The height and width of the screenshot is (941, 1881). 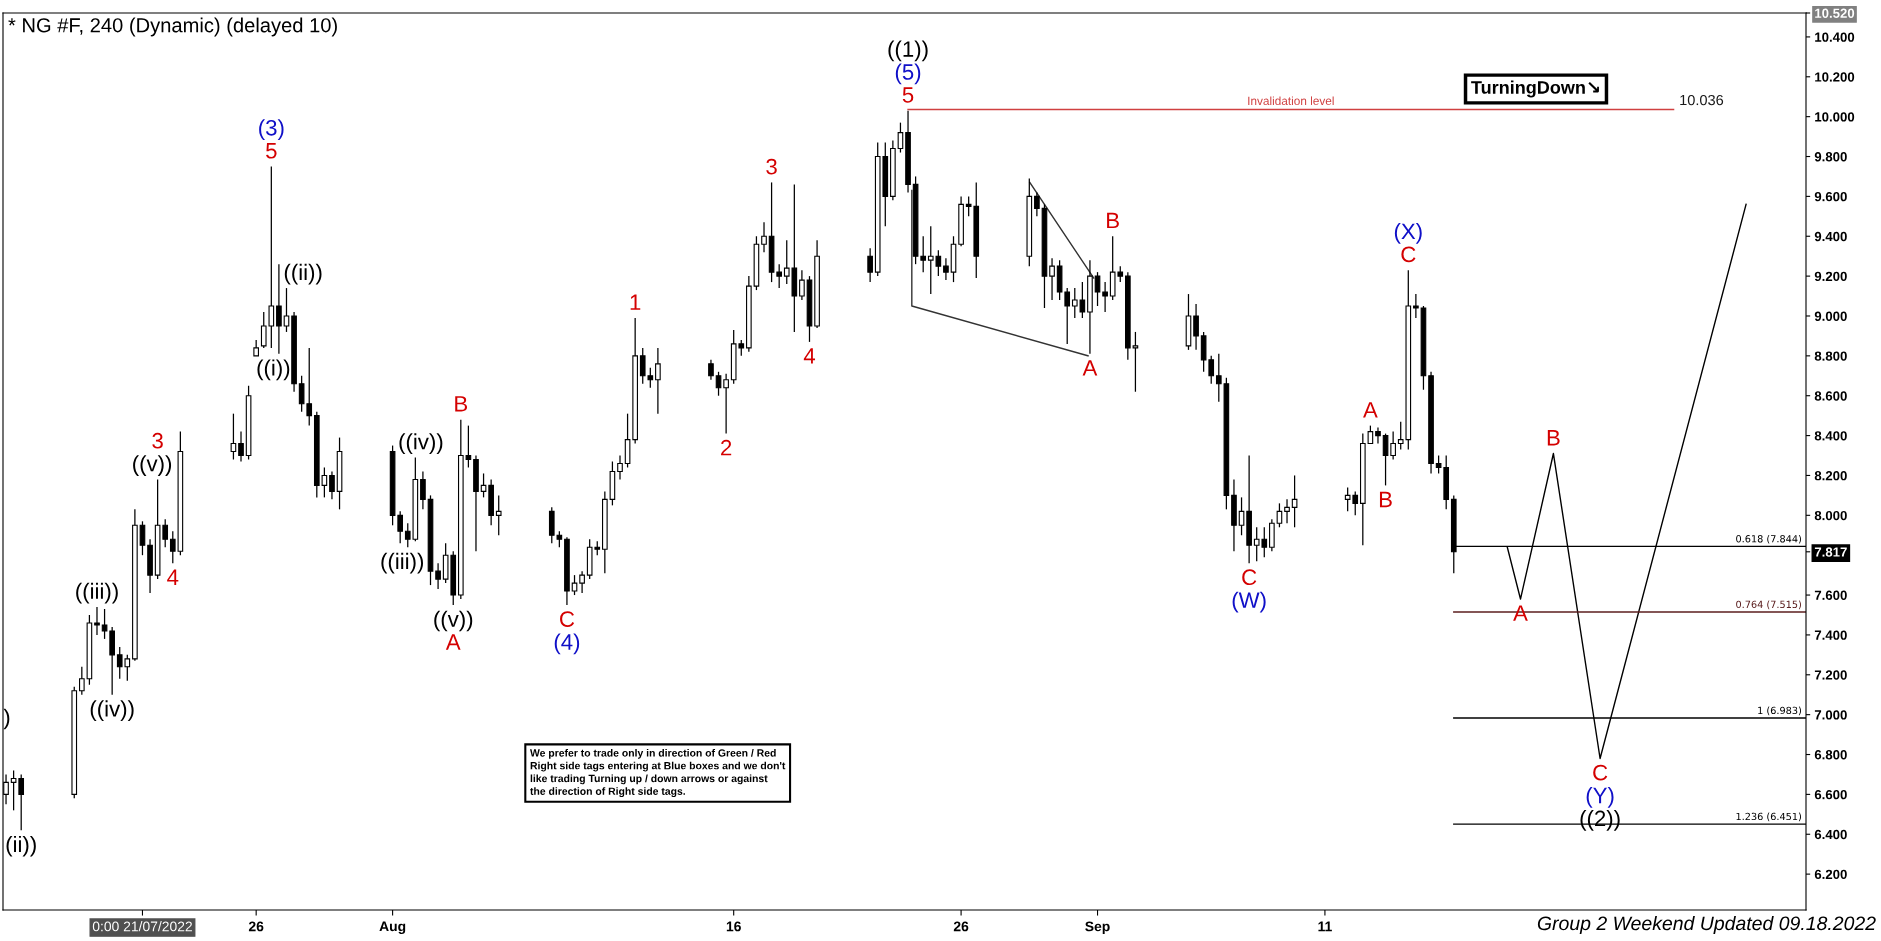 What do you see at coordinates (908, 51) in the screenshot?
I see `annotation: ((1))` at bounding box center [908, 51].